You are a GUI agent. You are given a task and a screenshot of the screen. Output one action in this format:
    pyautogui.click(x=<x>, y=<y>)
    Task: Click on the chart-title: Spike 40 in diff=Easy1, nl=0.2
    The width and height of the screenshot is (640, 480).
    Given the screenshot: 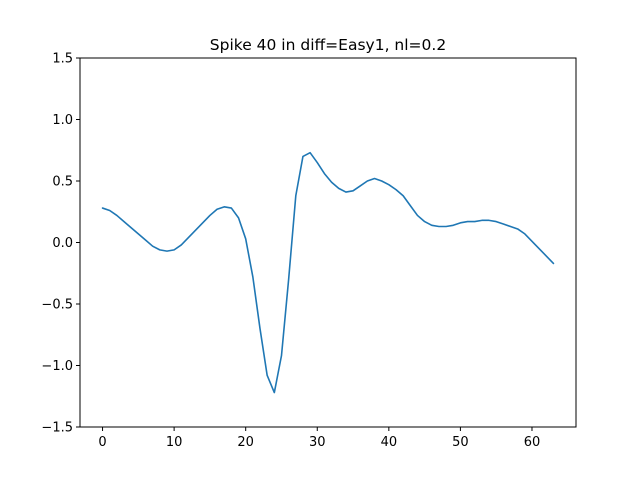 What is the action you would take?
    pyautogui.click(x=328, y=45)
    